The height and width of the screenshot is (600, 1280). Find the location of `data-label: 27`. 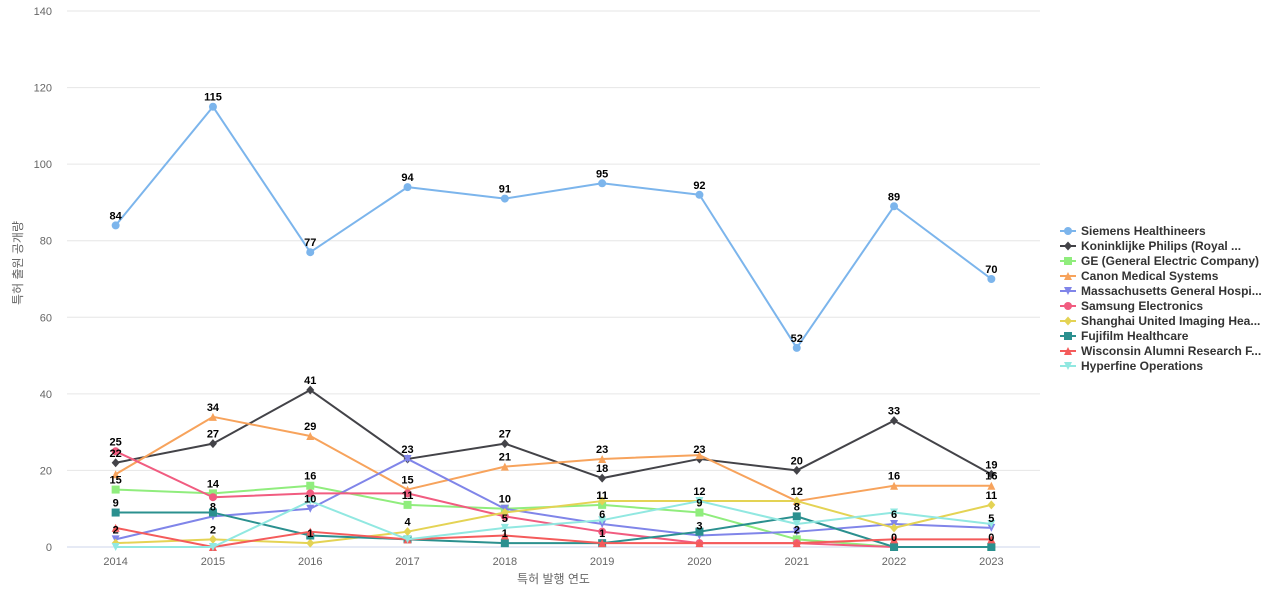

data-label: 27 is located at coordinates (505, 435).